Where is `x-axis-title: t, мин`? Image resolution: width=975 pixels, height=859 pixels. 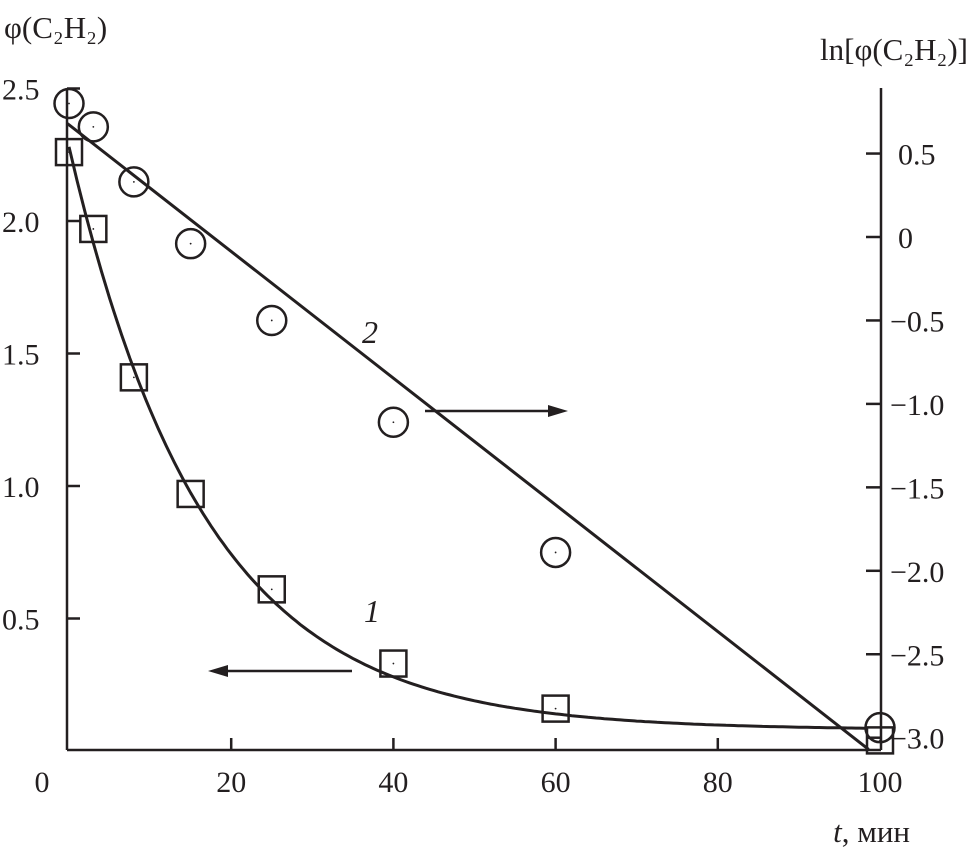
x-axis-title: t, мин is located at coordinates (871, 831).